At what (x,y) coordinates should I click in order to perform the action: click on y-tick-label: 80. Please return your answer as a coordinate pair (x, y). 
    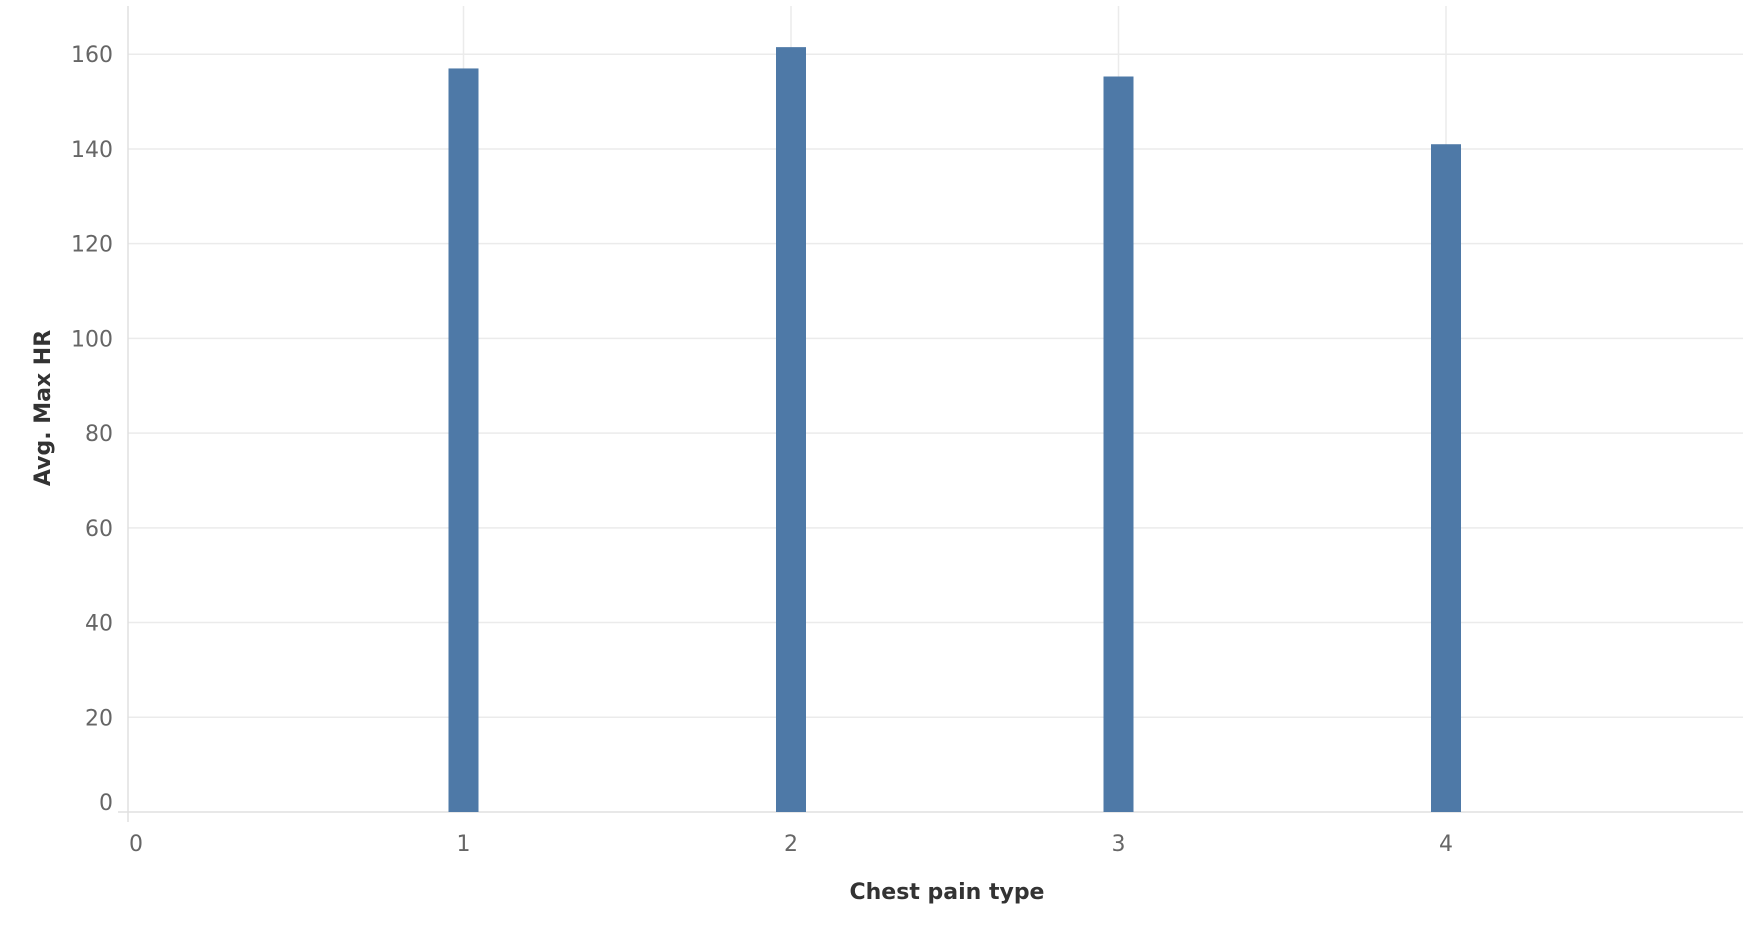
    Looking at the image, I should click on (99, 434).